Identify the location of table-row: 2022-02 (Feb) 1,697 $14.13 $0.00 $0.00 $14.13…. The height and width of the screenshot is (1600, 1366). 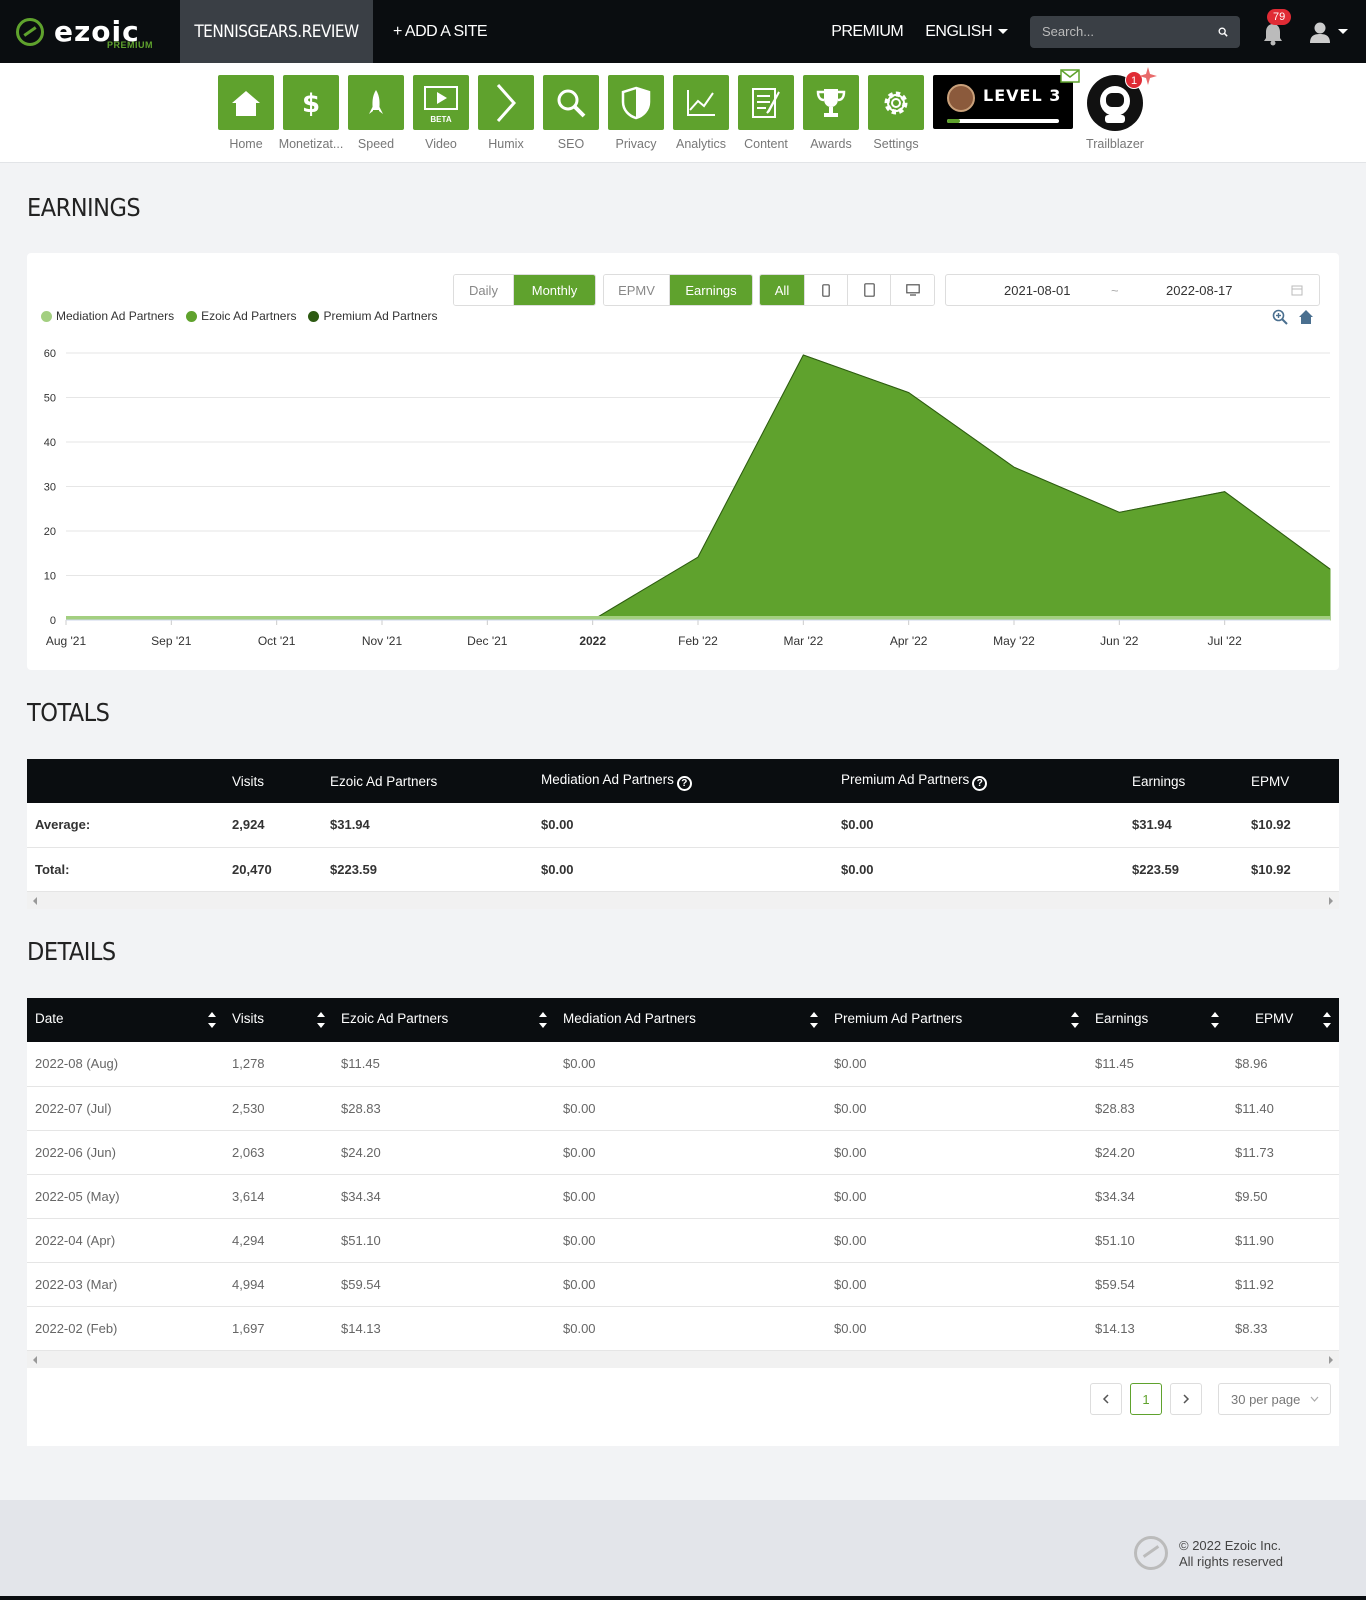
(683, 1328).